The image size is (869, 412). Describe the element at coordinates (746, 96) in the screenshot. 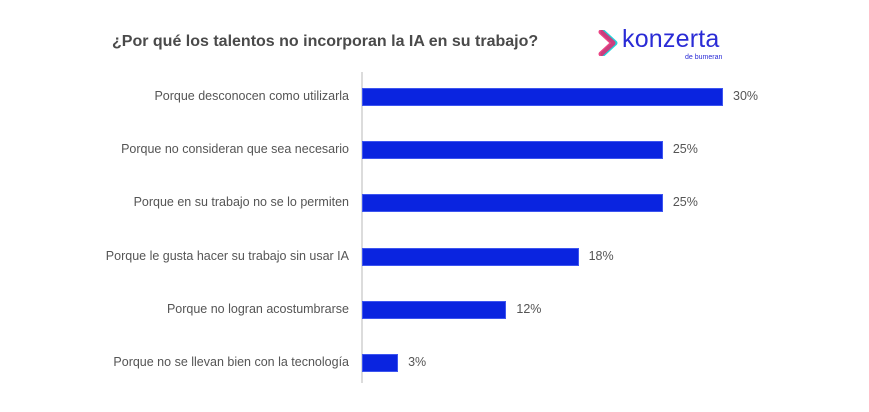

I see `value-label: 30%` at that location.